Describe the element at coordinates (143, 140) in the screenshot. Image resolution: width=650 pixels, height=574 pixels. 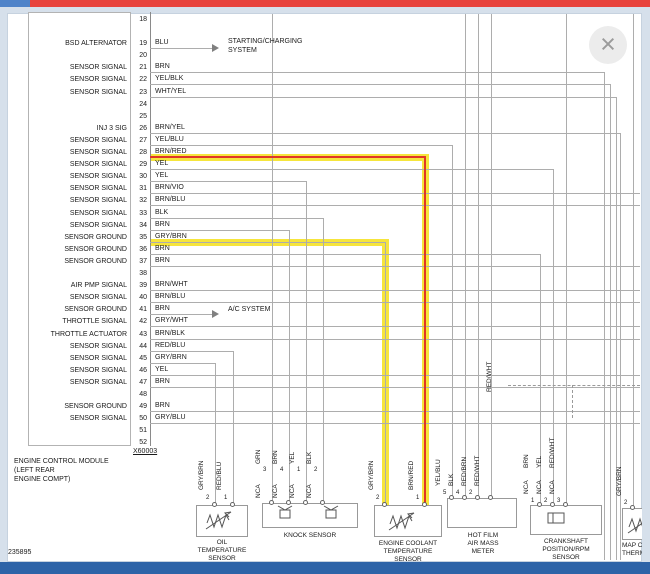
I see `pin-number: 27` at that location.